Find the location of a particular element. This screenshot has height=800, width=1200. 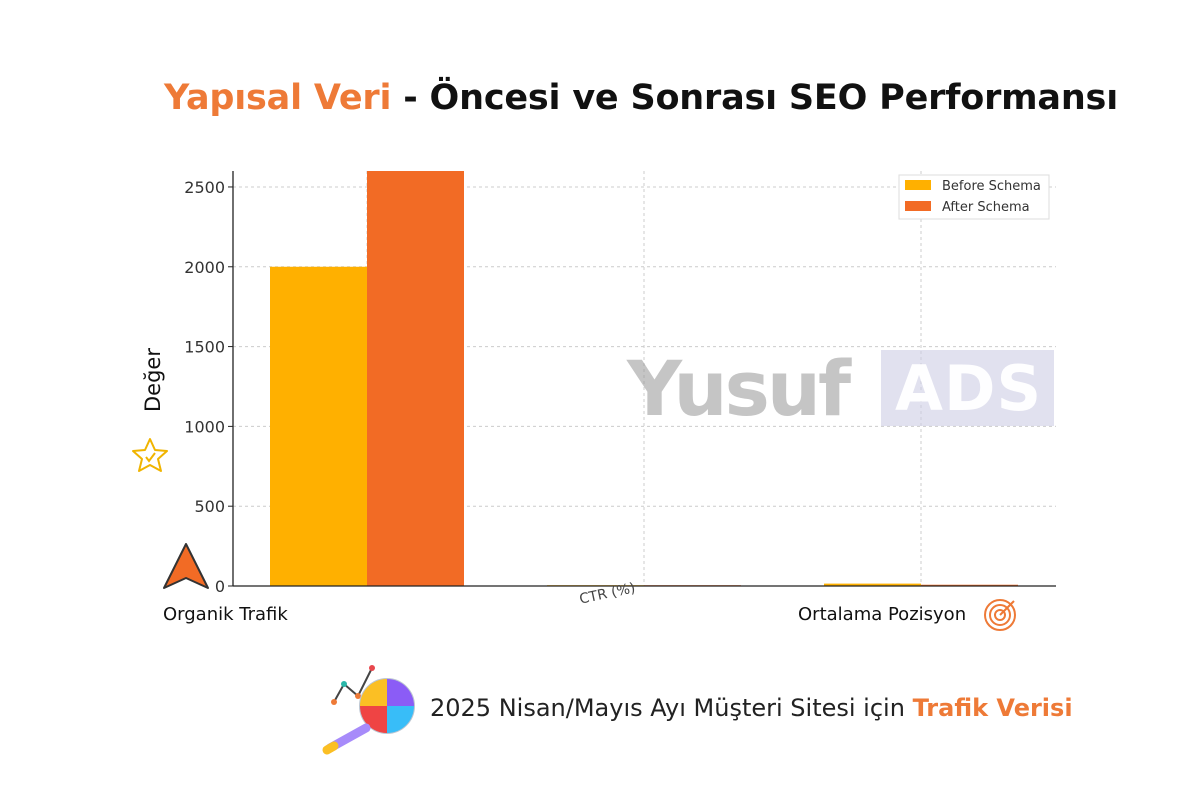

footer-text: 2025 Nisan/Mayıs Ayı Müşteri Sitesi için is located at coordinates (671, 708).